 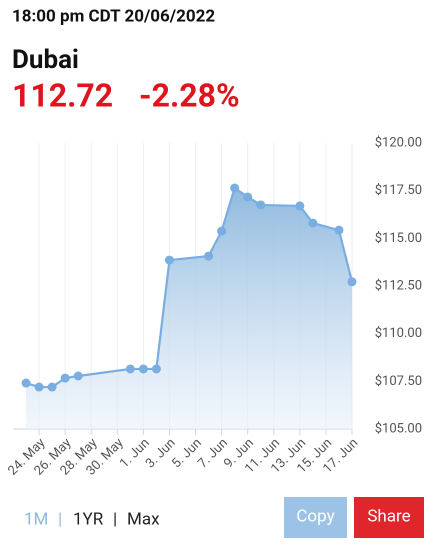 I want to click on price: 112.72, so click(x=62, y=95).